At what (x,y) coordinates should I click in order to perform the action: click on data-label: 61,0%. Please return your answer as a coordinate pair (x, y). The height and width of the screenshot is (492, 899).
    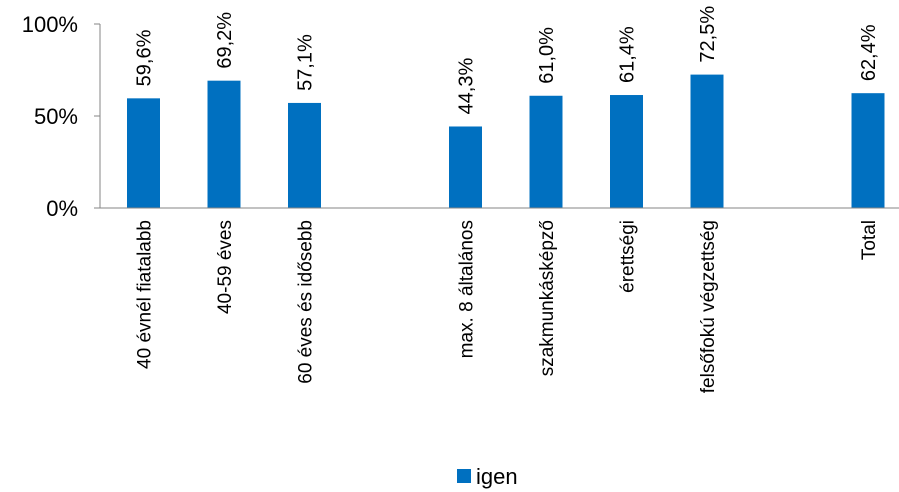
    Looking at the image, I should click on (547, 55).